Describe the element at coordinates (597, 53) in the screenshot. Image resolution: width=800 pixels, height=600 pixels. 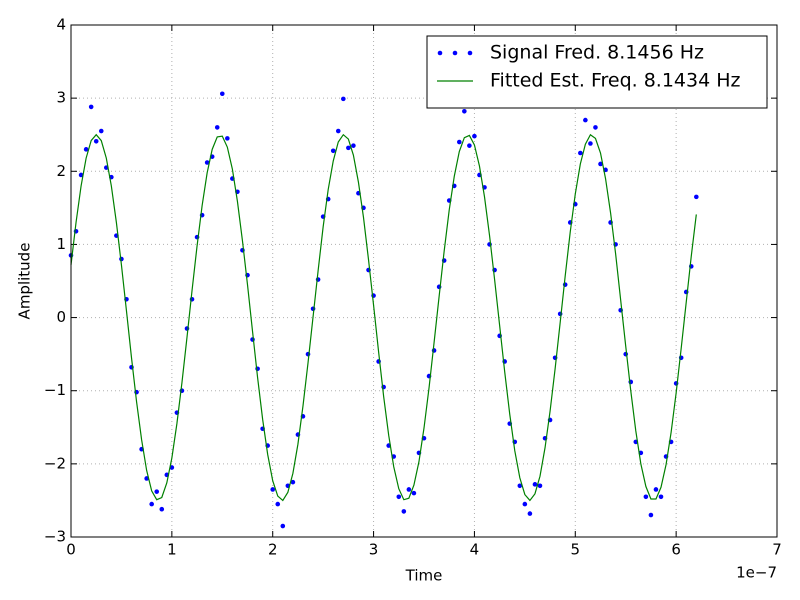
I see `legend-label: Signal Fred. 8.1456 Hz` at that location.